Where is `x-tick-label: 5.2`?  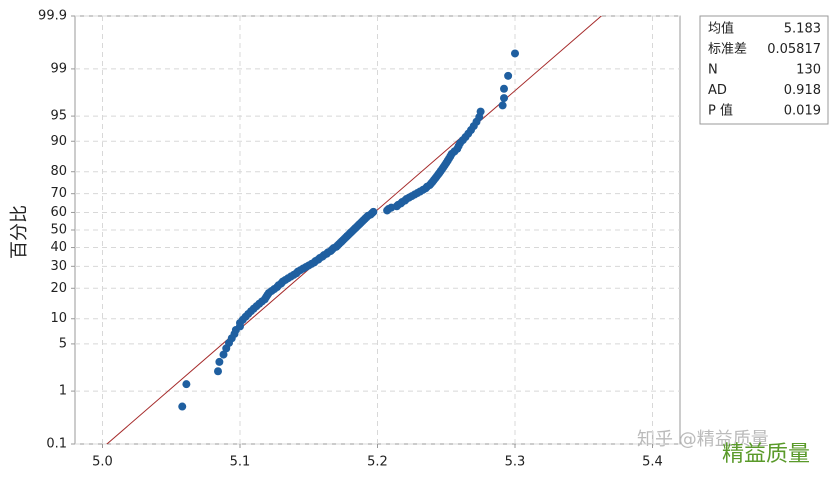 x-tick-label: 5.2 is located at coordinates (377, 462).